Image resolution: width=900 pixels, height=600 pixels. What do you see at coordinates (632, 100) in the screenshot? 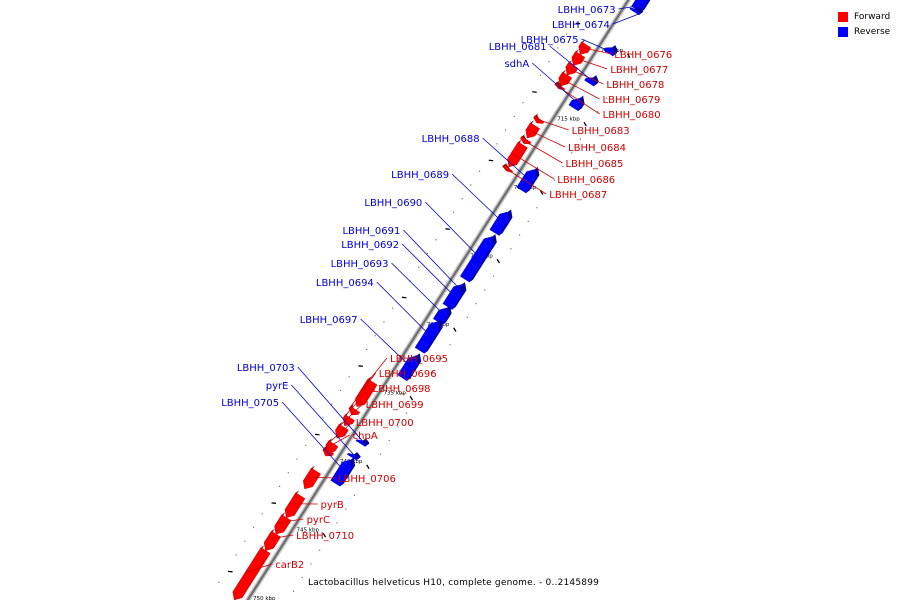
I see `gene-label-LBHH_0679: LBHH_0679` at bounding box center [632, 100].